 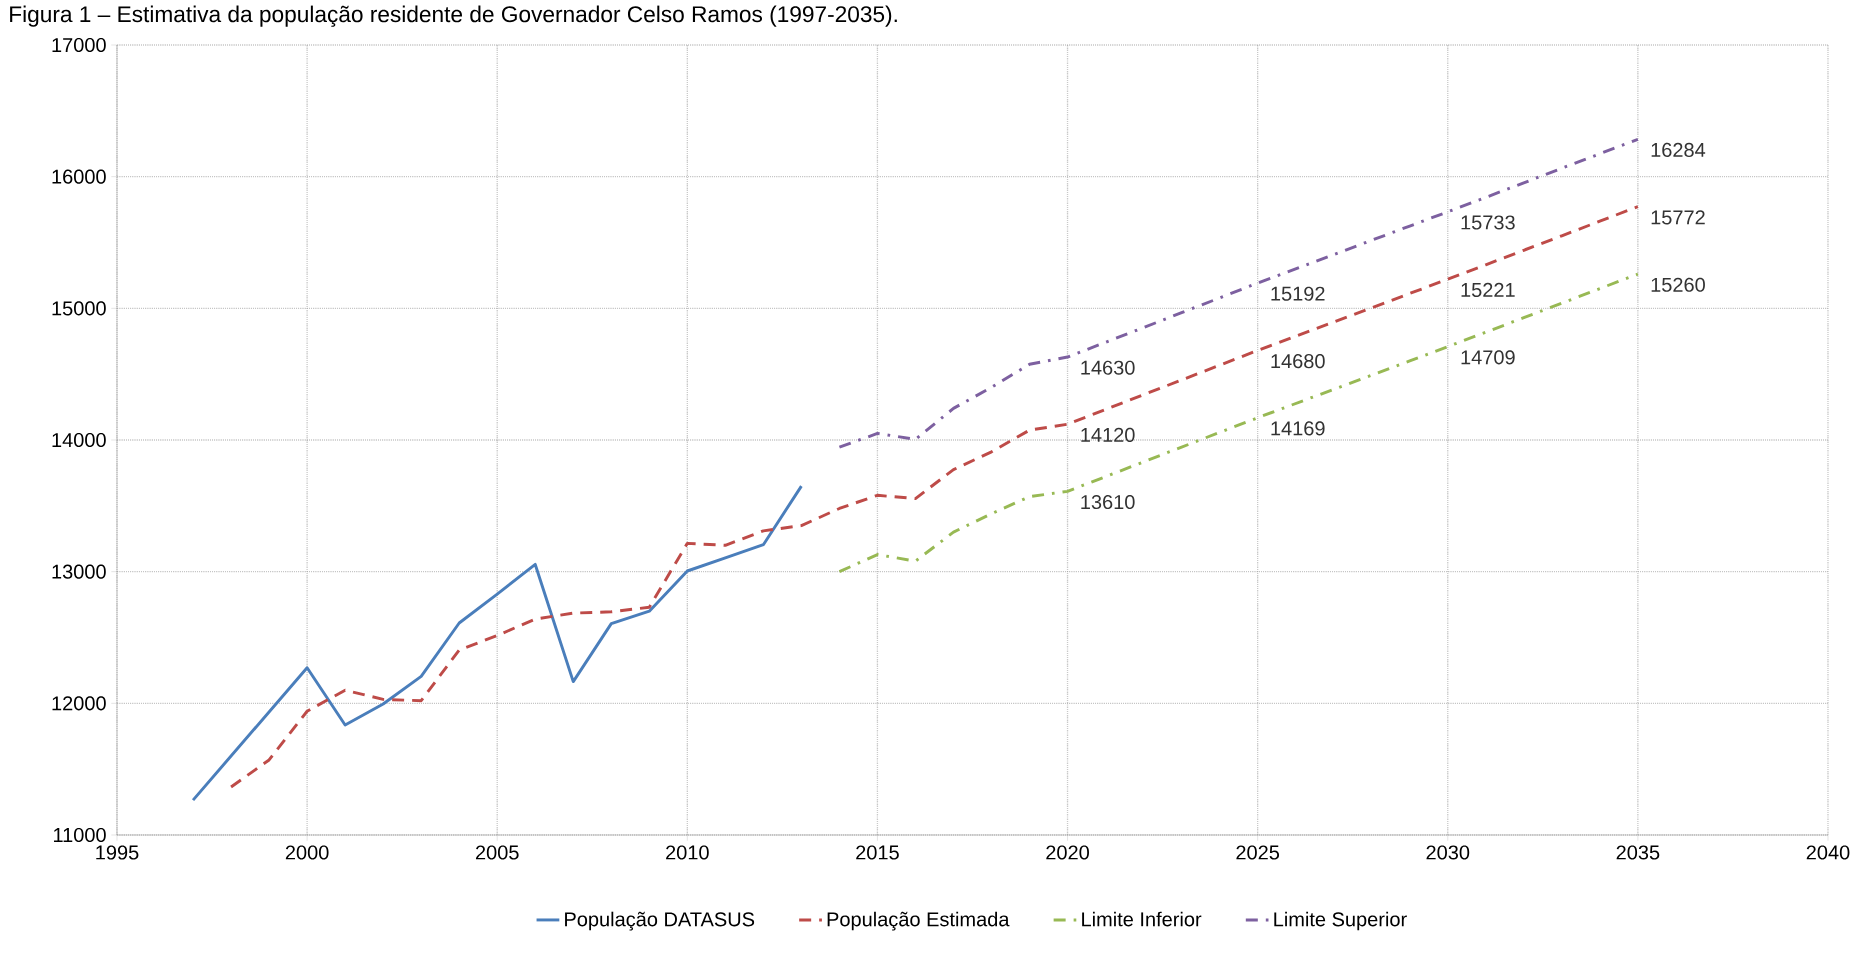 I want to click on data-label: 14169, so click(x=1298, y=428).